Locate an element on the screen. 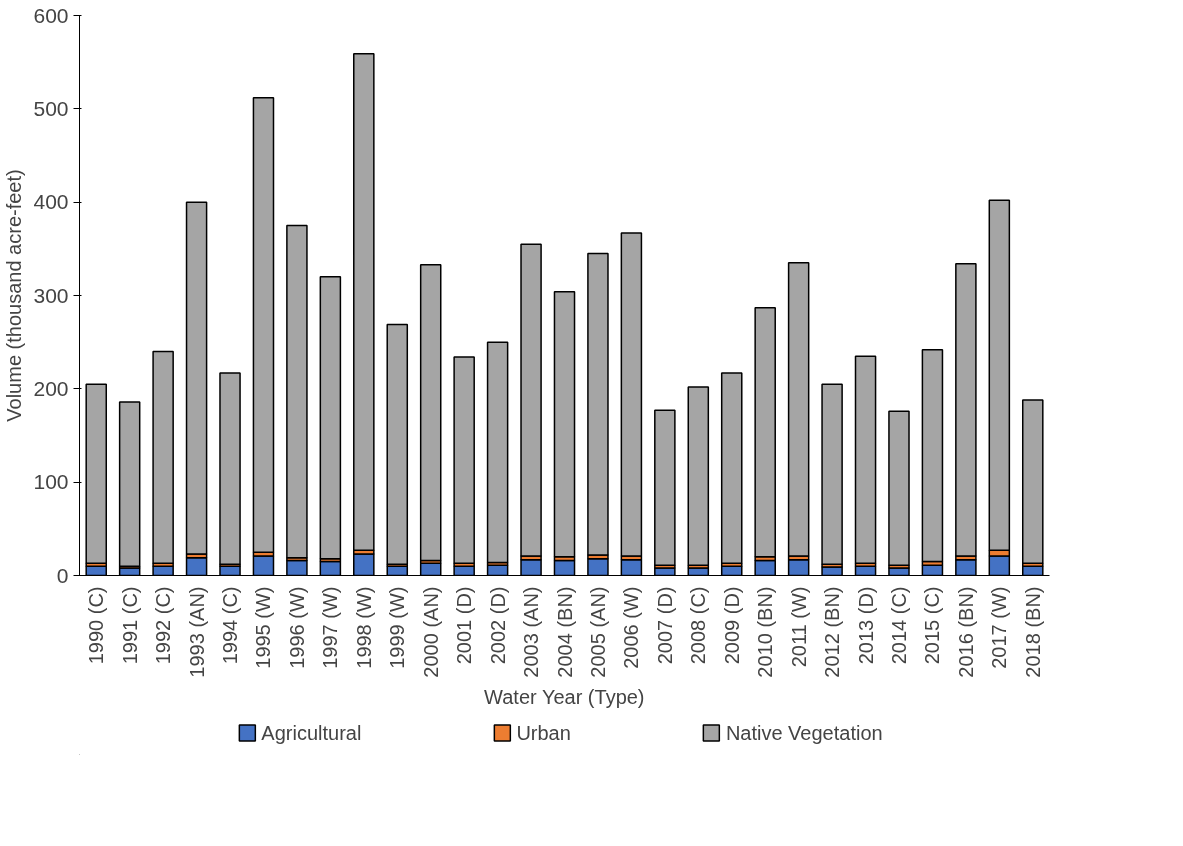 The image size is (1183, 846). x-tick-label: 2018 (BN) is located at coordinates (1032, 632).